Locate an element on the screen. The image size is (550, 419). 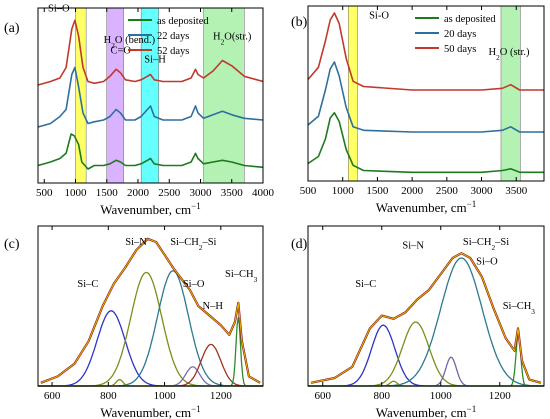
annotation-2: Si–C is located at coordinates (87, 284).